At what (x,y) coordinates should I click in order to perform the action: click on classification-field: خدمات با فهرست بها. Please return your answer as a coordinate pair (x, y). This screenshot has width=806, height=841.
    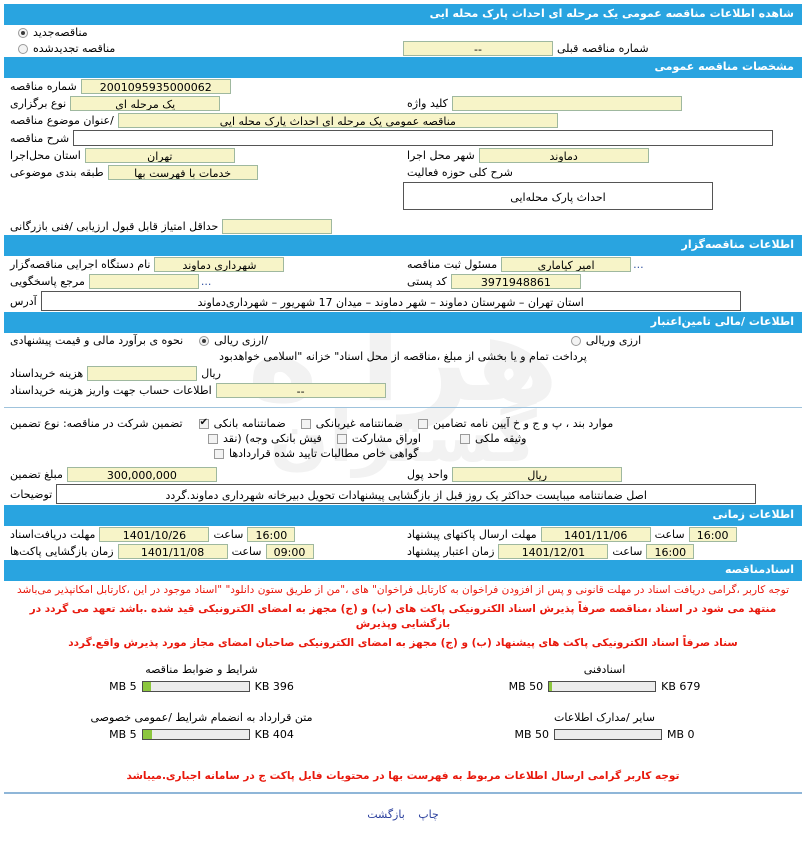
    Looking at the image, I should click on (182, 172).